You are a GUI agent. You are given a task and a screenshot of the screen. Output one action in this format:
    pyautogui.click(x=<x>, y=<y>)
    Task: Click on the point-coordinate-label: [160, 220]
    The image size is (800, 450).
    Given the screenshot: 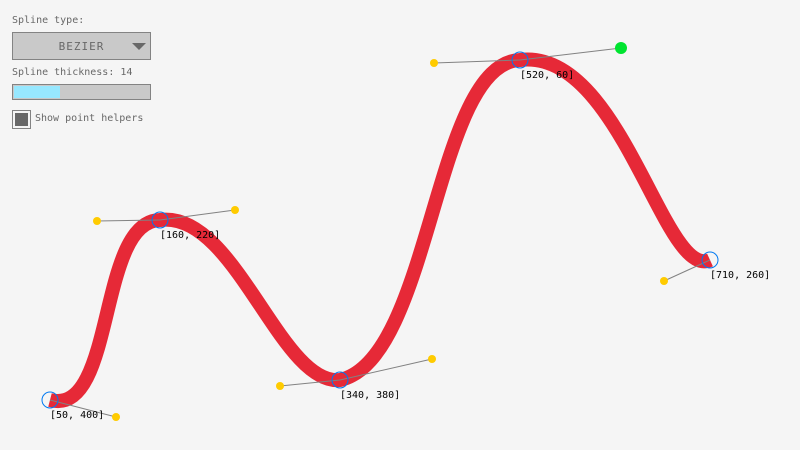 What is the action you would take?
    pyautogui.click(x=190, y=235)
    